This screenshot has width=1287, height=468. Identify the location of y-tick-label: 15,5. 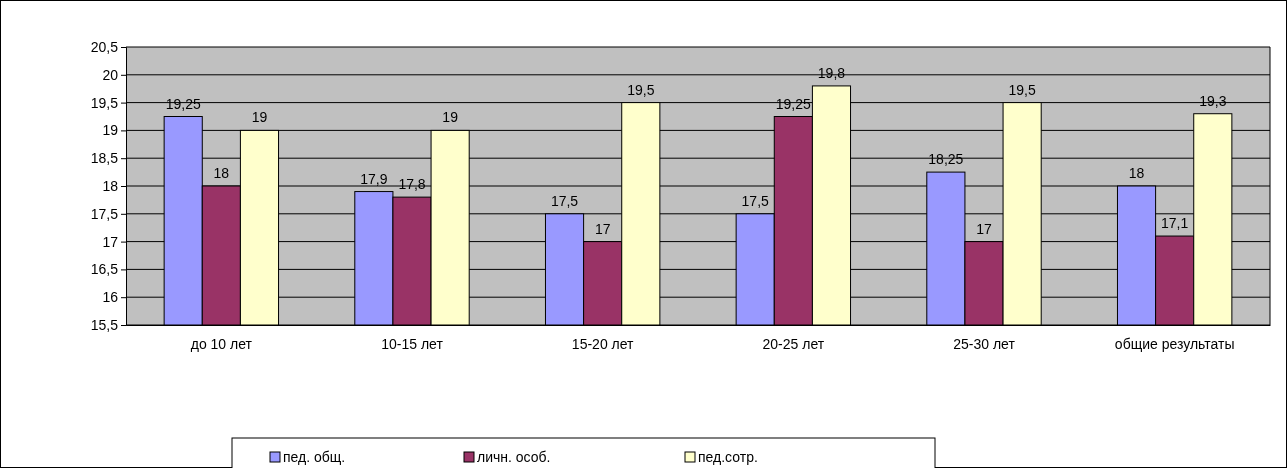
(104, 324).